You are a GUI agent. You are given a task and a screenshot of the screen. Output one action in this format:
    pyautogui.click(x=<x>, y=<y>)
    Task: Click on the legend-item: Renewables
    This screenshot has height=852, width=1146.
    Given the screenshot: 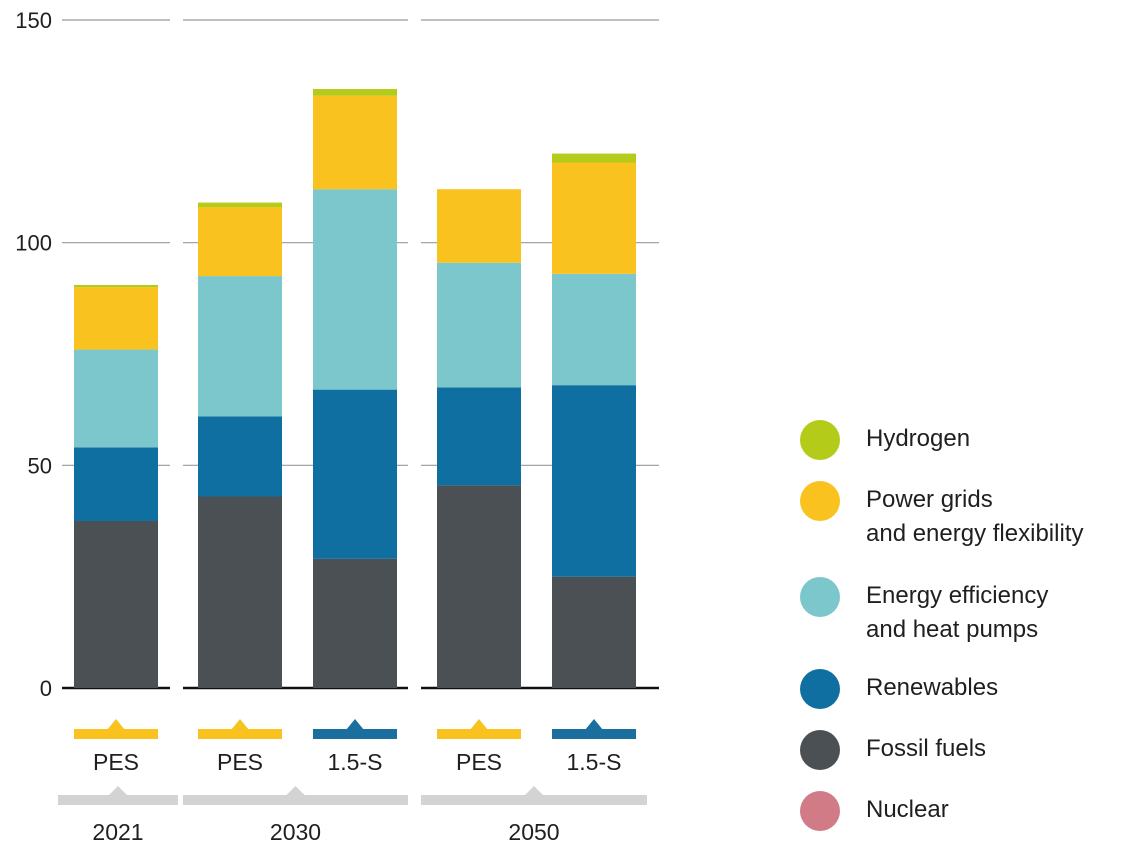 What is the action you would take?
    pyautogui.click(x=973, y=699)
    